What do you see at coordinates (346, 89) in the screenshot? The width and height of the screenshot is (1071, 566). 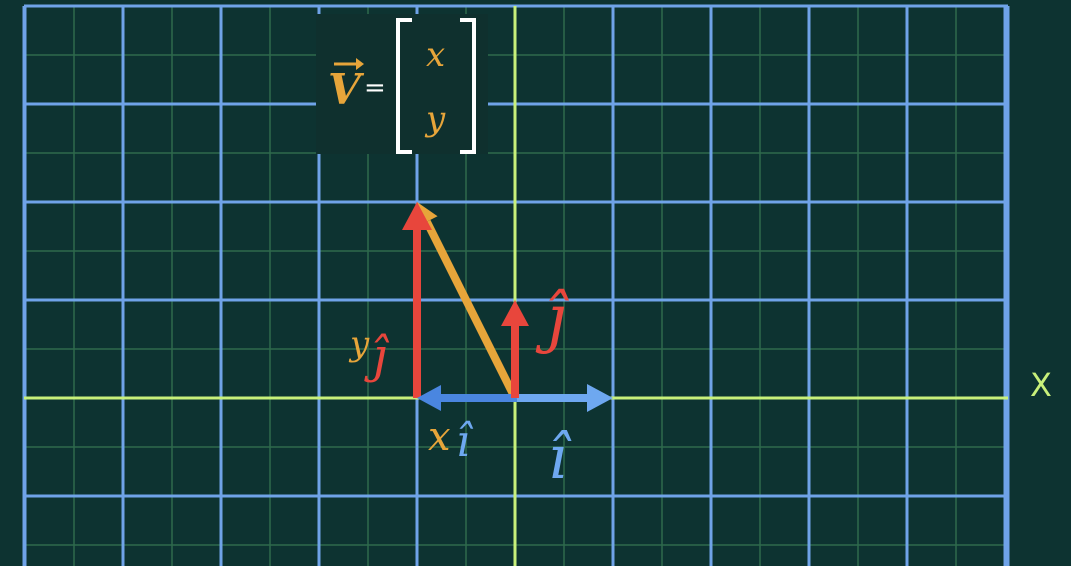 I see `vector-symbol: V` at bounding box center [346, 89].